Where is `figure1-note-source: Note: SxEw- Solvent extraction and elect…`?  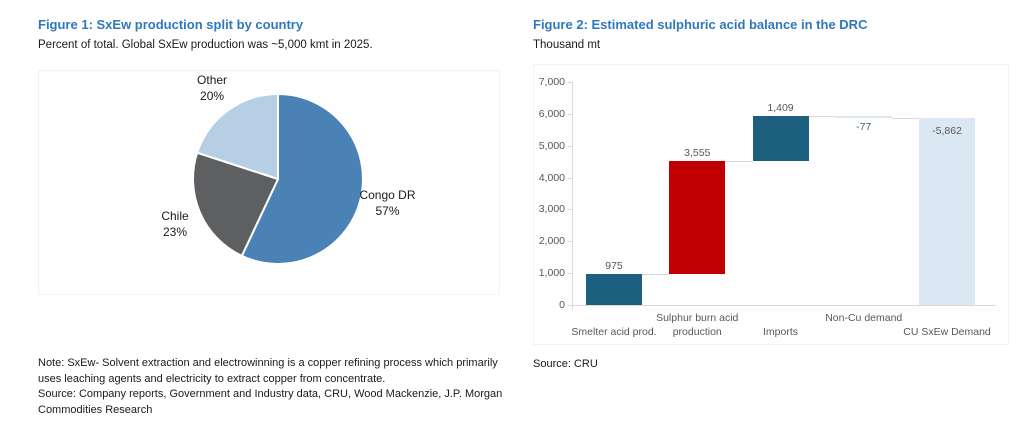 figure1-note-source: Note: SxEw- Solvent extraction and elect… is located at coordinates (279, 387).